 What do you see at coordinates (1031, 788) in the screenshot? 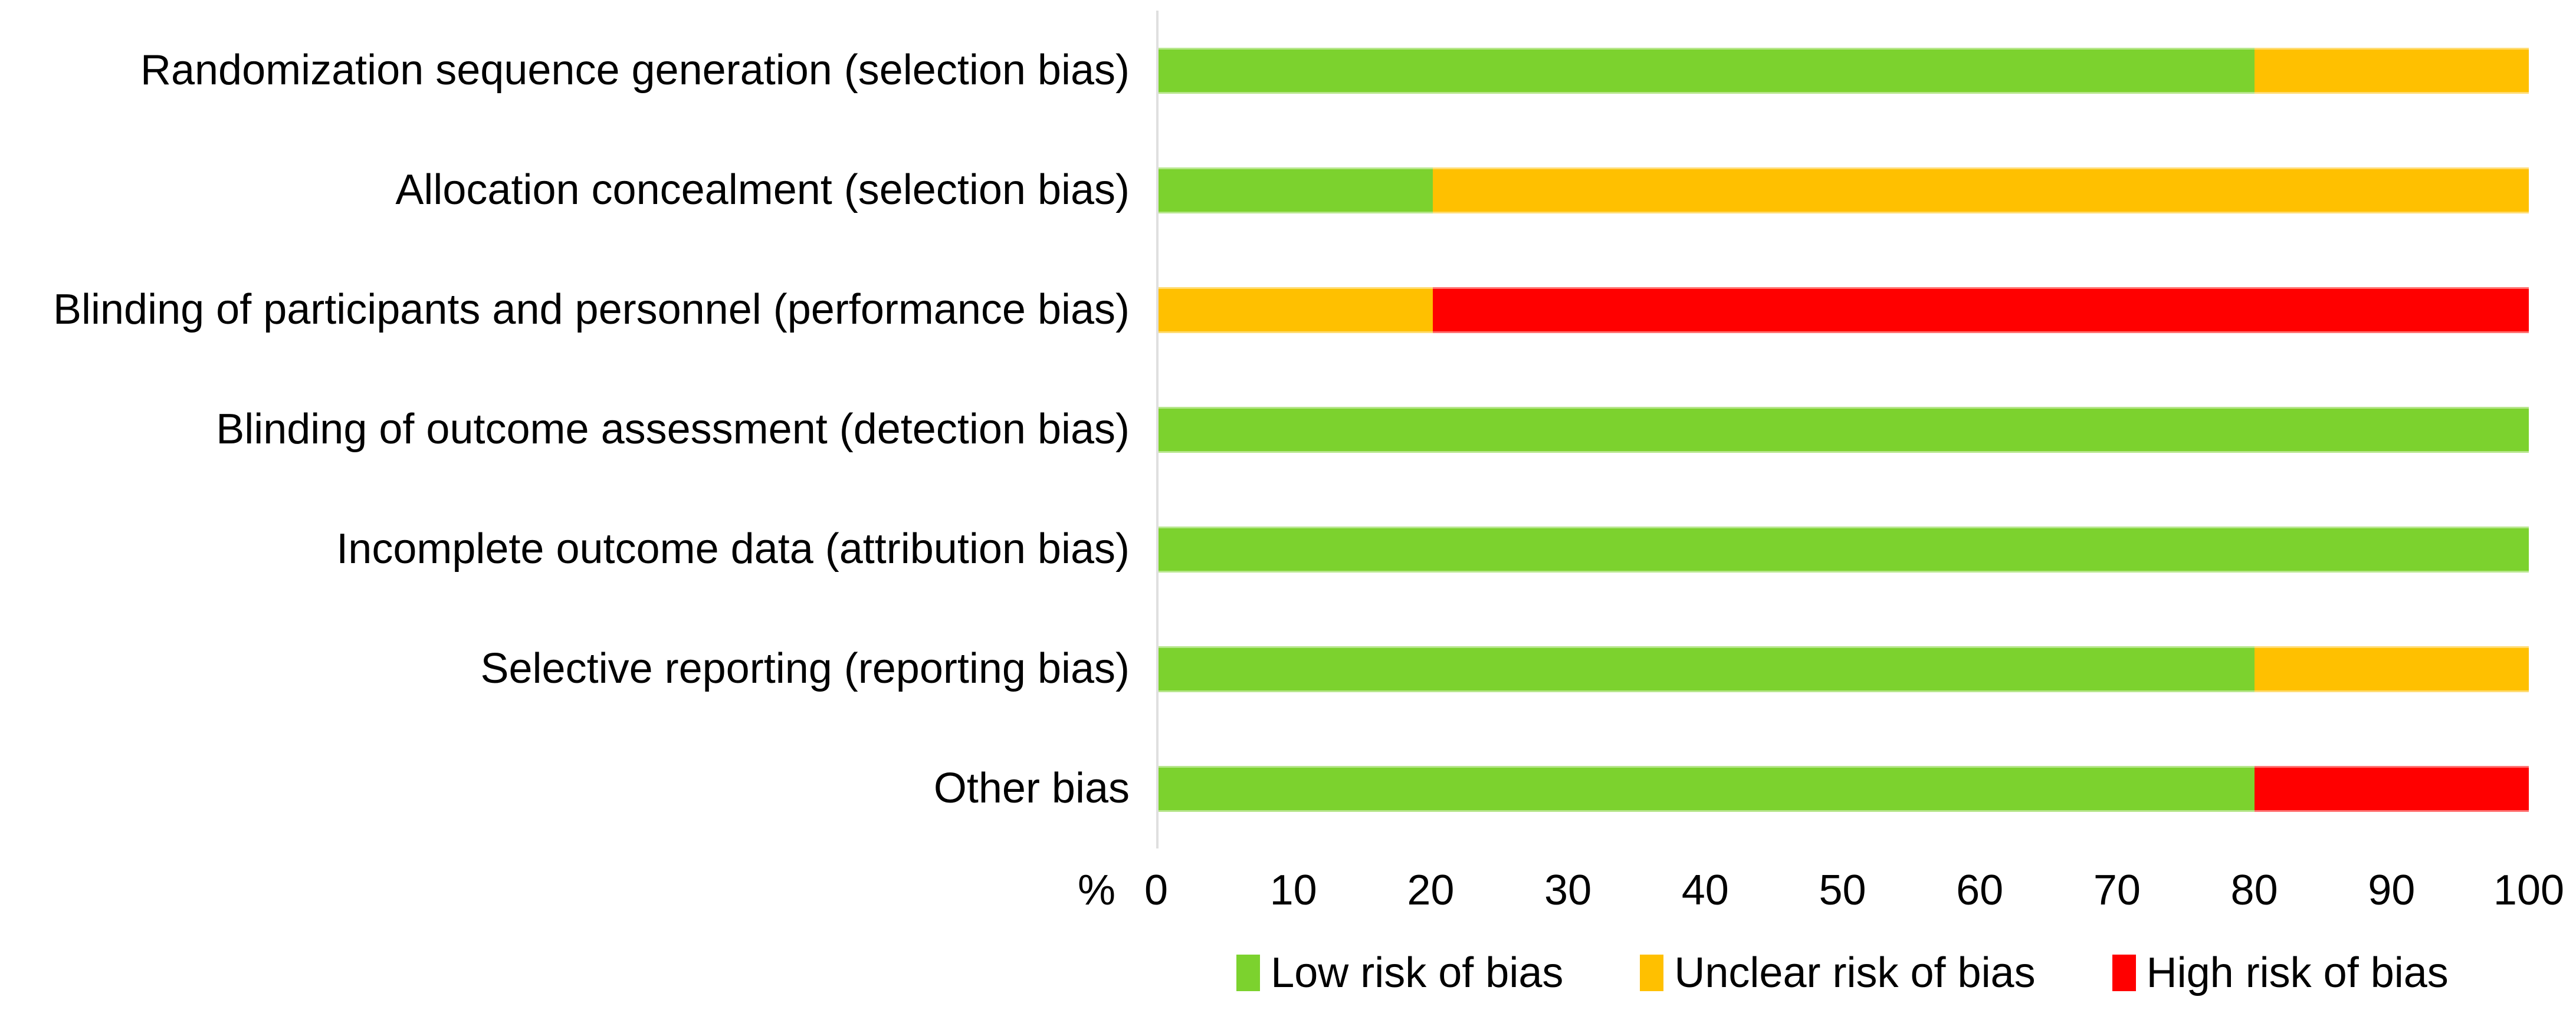
I see `category-label: Other bias` at bounding box center [1031, 788].